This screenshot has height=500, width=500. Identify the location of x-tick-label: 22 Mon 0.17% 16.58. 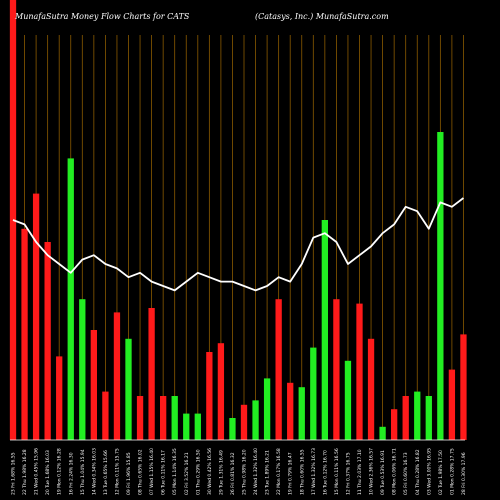
(279, 471).